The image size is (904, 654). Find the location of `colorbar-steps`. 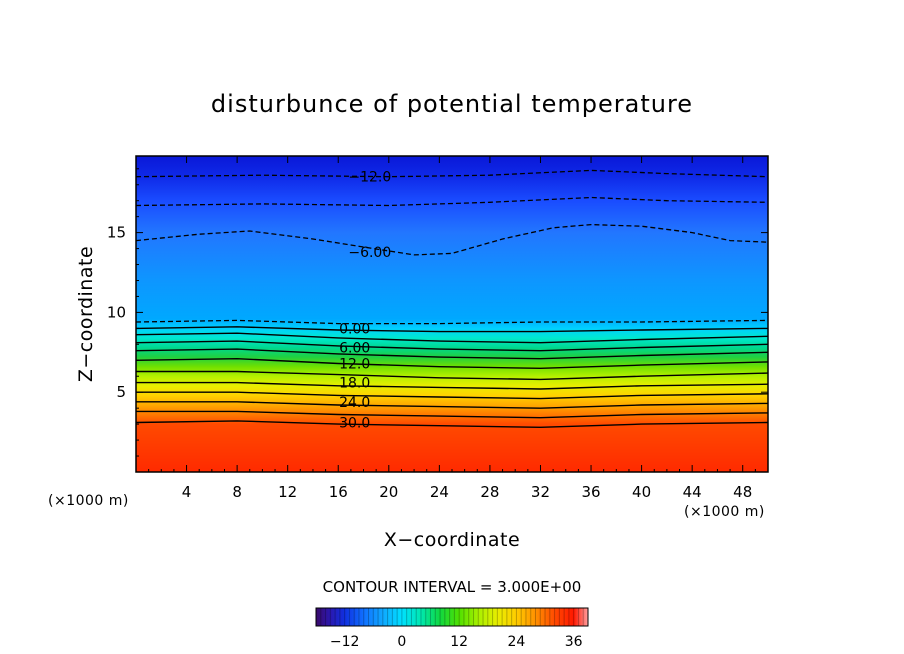

colorbar-steps is located at coordinates (452, 617).